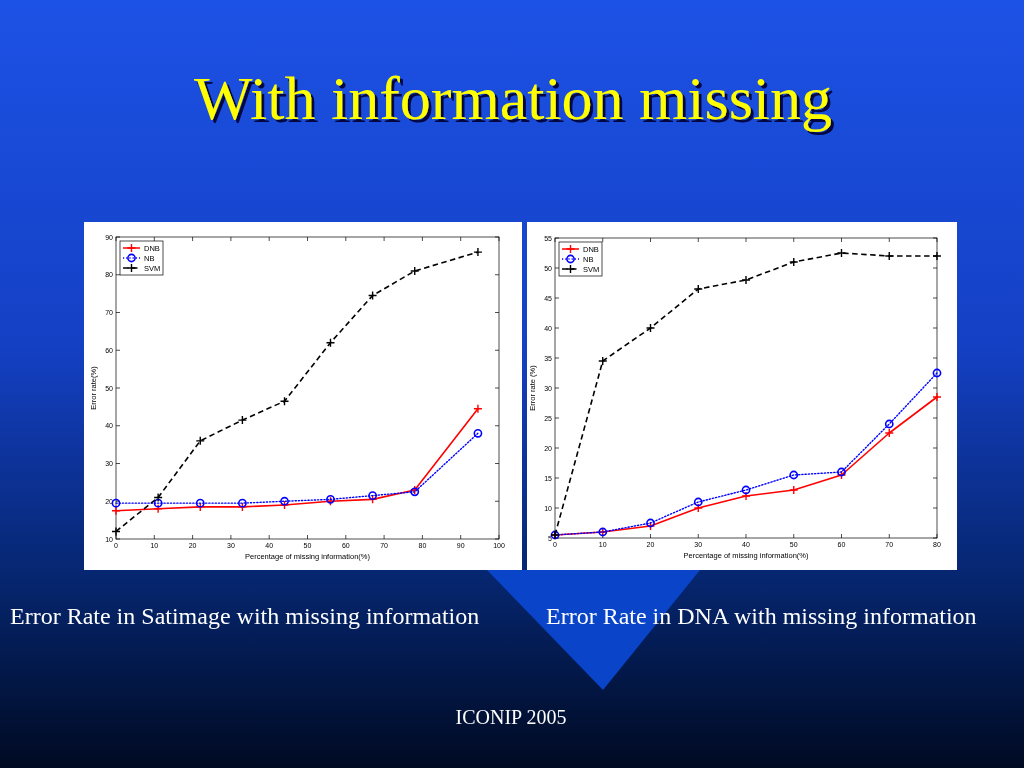 This screenshot has width=1024, height=768. What do you see at coordinates (245, 616) in the screenshot?
I see `text: Error Rate in Satimage with missing information` at bounding box center [245, 616].